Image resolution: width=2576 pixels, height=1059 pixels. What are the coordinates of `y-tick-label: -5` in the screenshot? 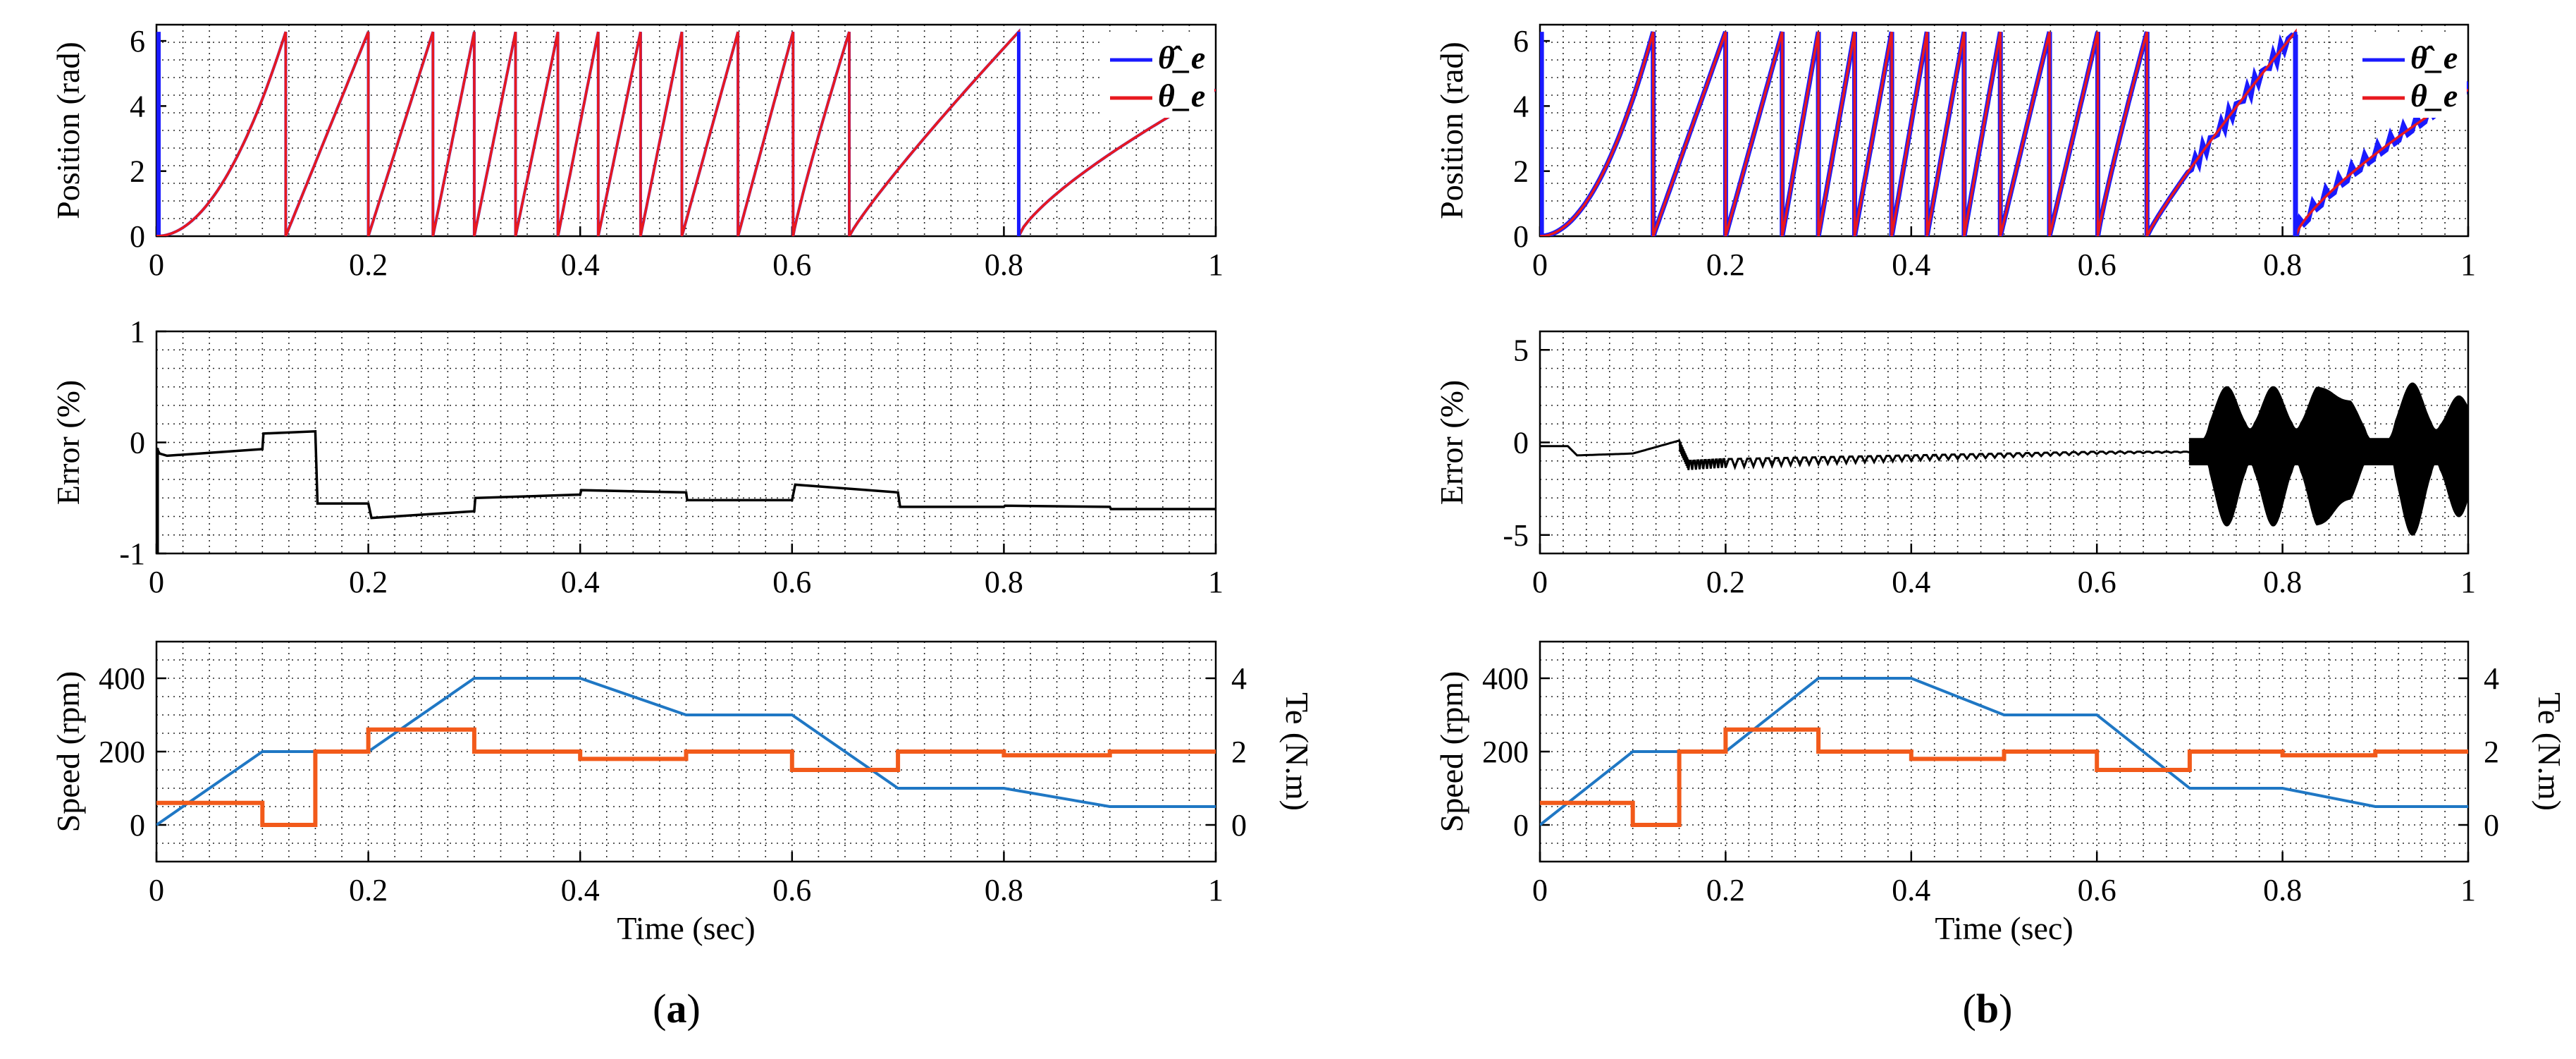 It's located at (1516, 535).